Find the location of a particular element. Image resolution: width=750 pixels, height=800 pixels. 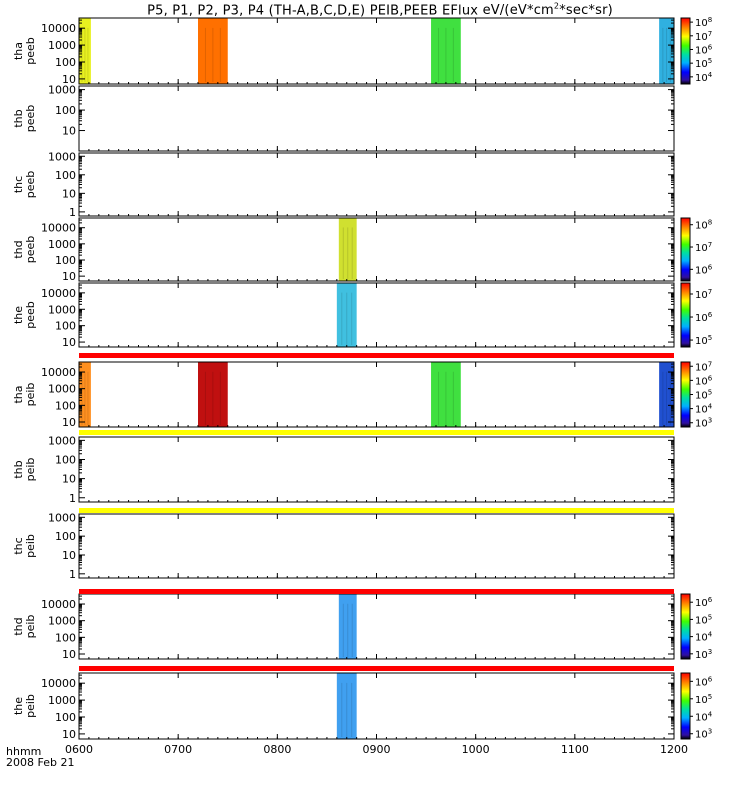

thd_peeb-colorbar is located at coordinates (685, 249).